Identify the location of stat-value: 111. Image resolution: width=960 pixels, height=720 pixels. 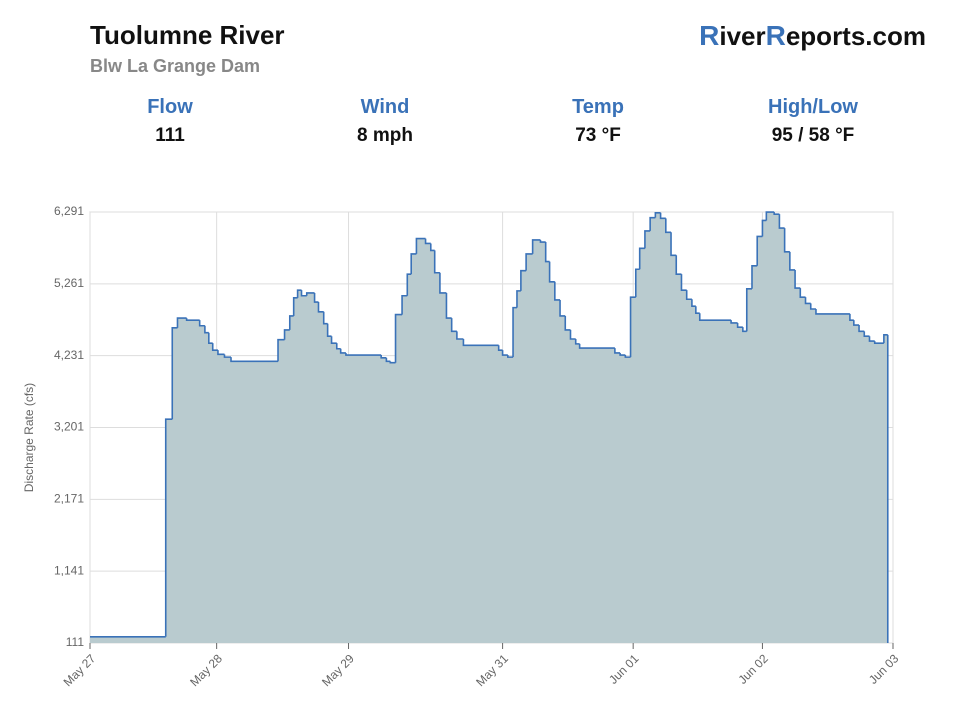
(170, 135).